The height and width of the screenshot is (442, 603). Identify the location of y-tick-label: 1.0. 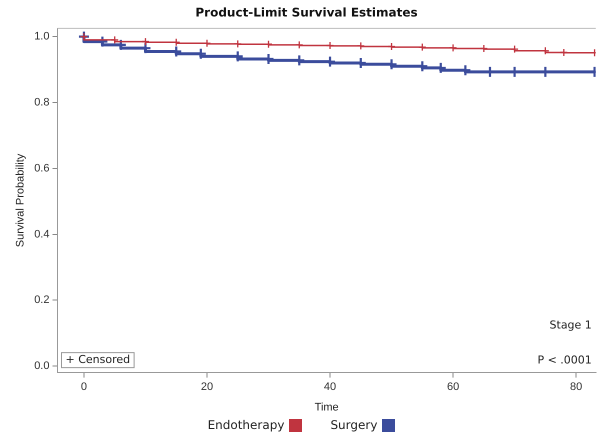
(42, 36).